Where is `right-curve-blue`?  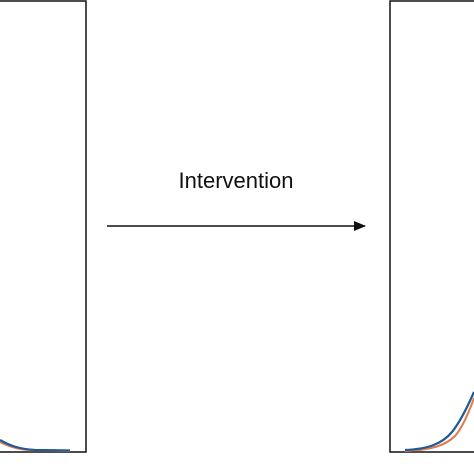 right-curve-blue is located at coordinates (439, 421).